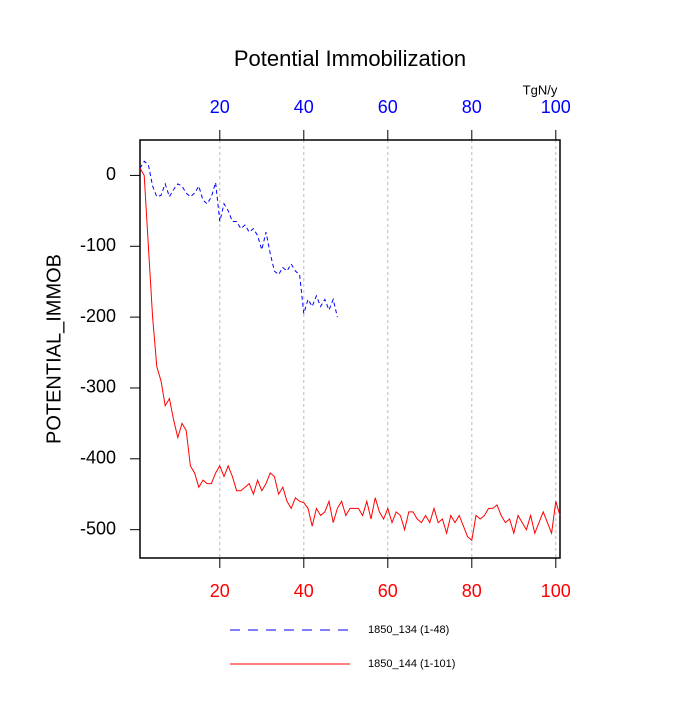  I want to click on legend-label: 1850_144 (1-101), so click(411, 664).